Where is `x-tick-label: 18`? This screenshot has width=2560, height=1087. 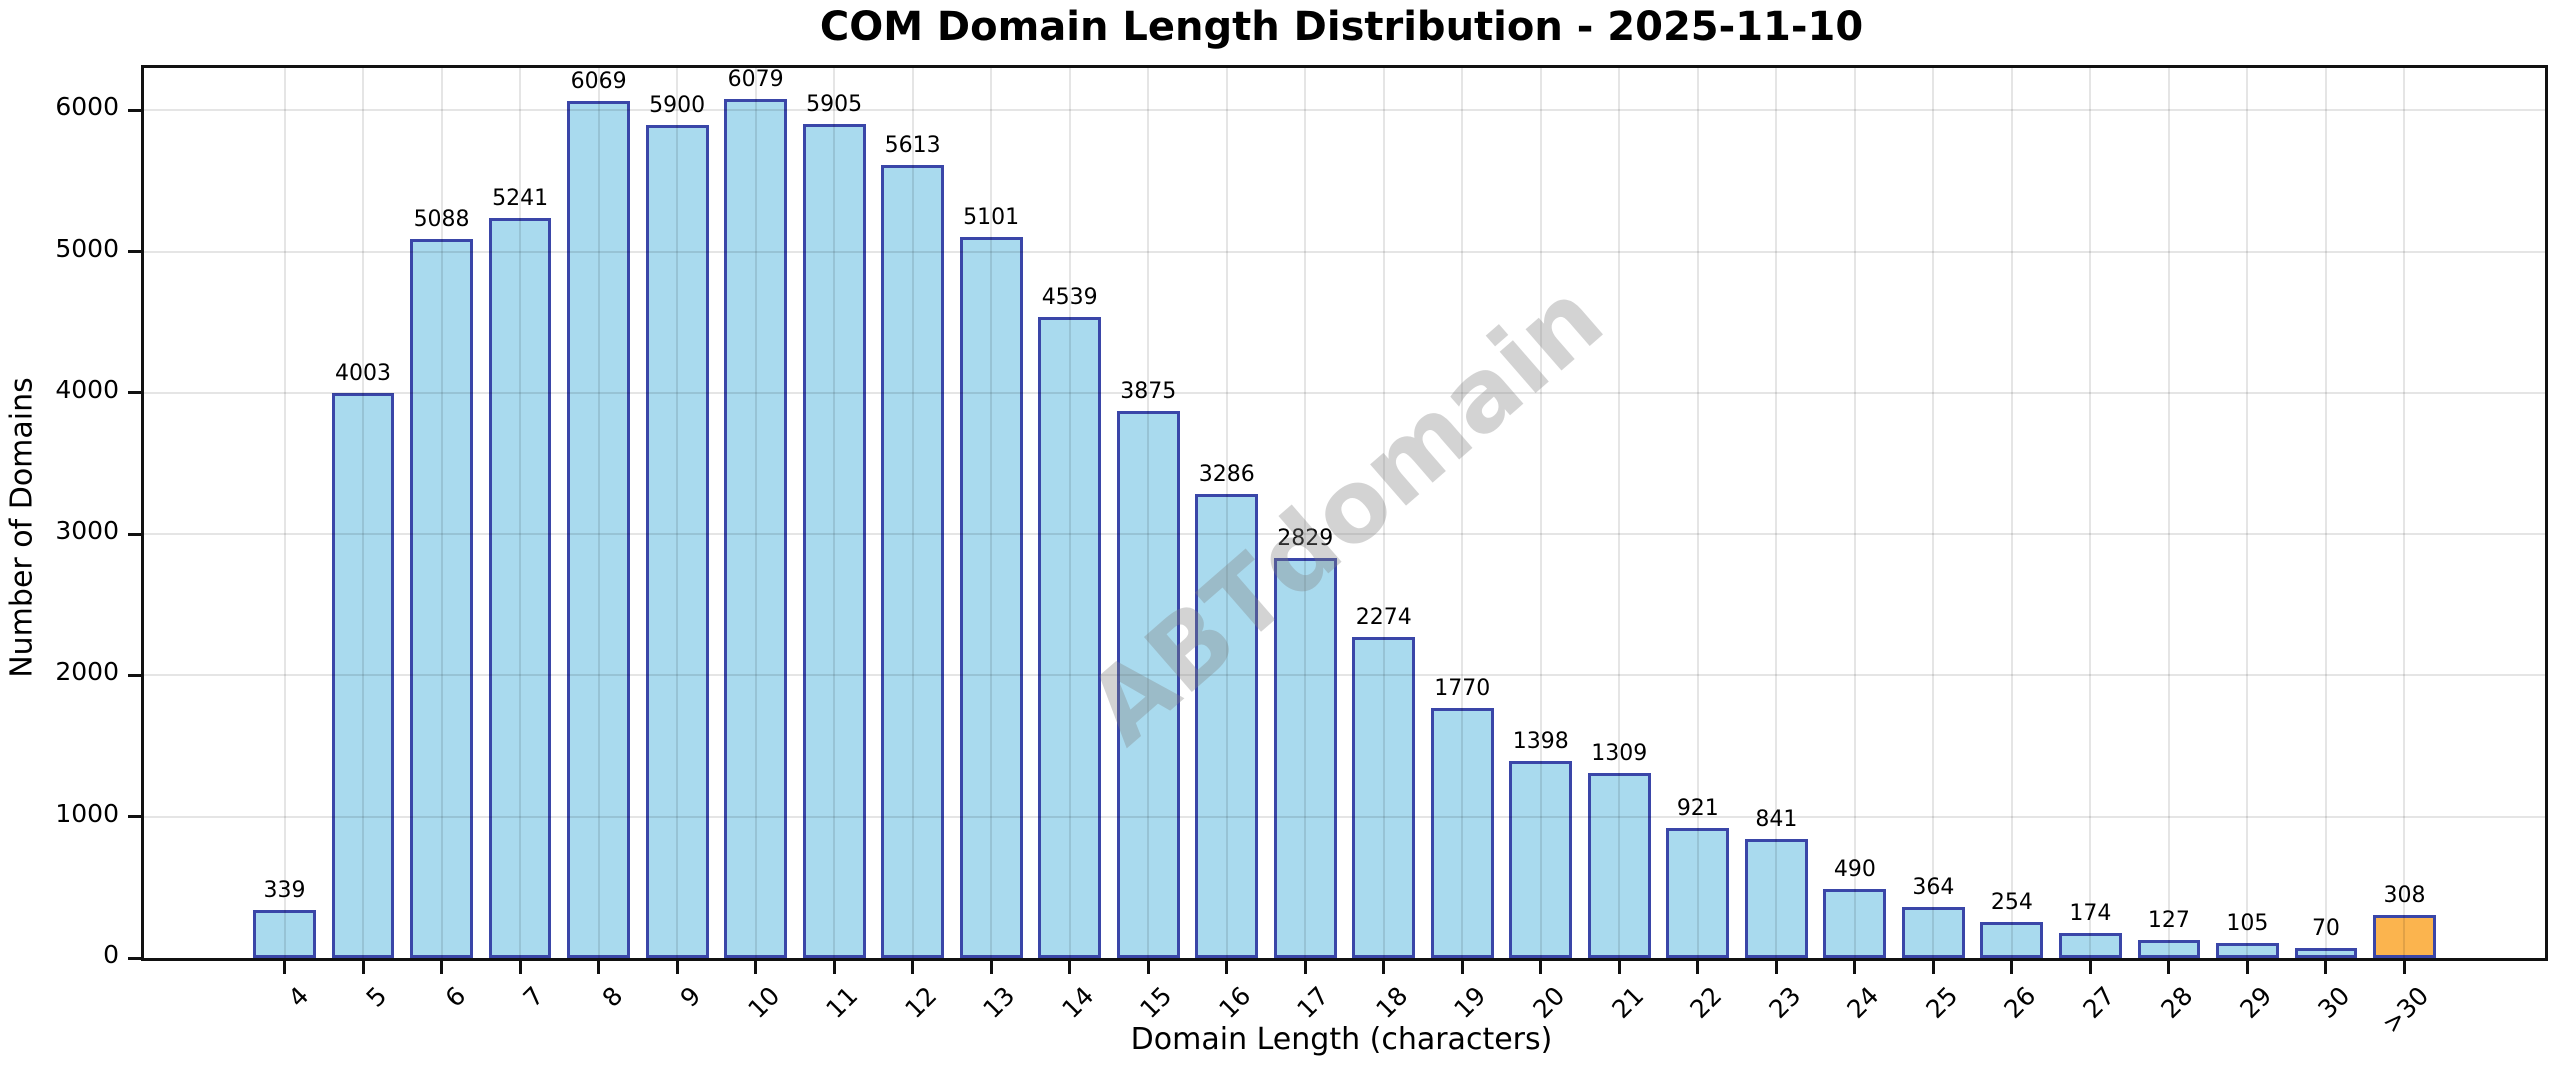 x-tick-label: 18 is located at coordinates (1392, 1003).